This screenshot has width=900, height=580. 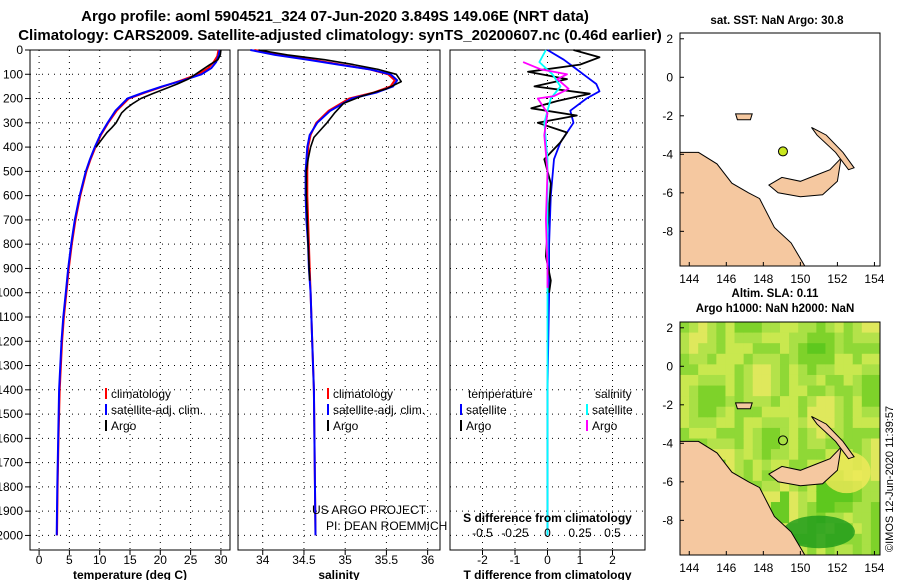 I want to click on y-tick-label: 100, so click(x=13, y=74).